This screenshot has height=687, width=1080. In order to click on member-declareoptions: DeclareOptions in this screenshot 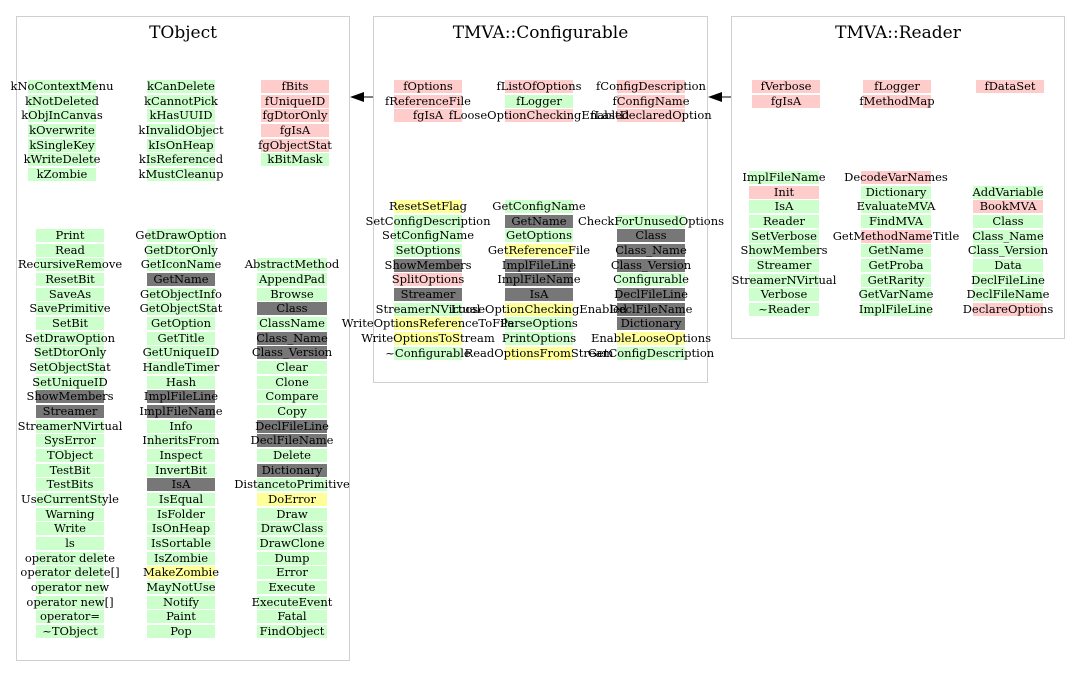, I will do `click(1008, 309)`.